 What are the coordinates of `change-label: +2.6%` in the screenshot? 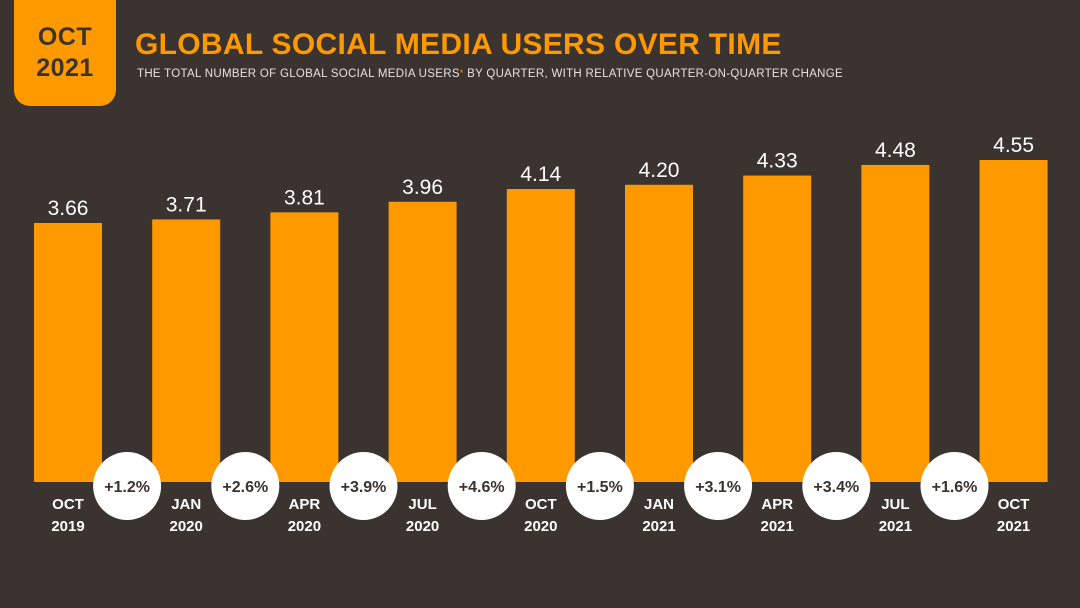 It's located at (245, 487).